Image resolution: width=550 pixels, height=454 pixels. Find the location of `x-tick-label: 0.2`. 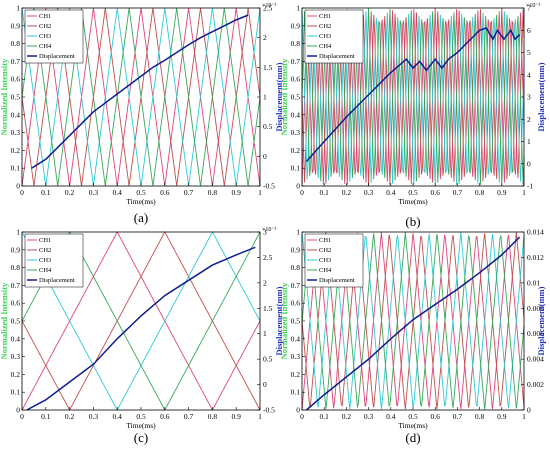

x-tick-label: 0.2 is located at coordinates (347, 416).